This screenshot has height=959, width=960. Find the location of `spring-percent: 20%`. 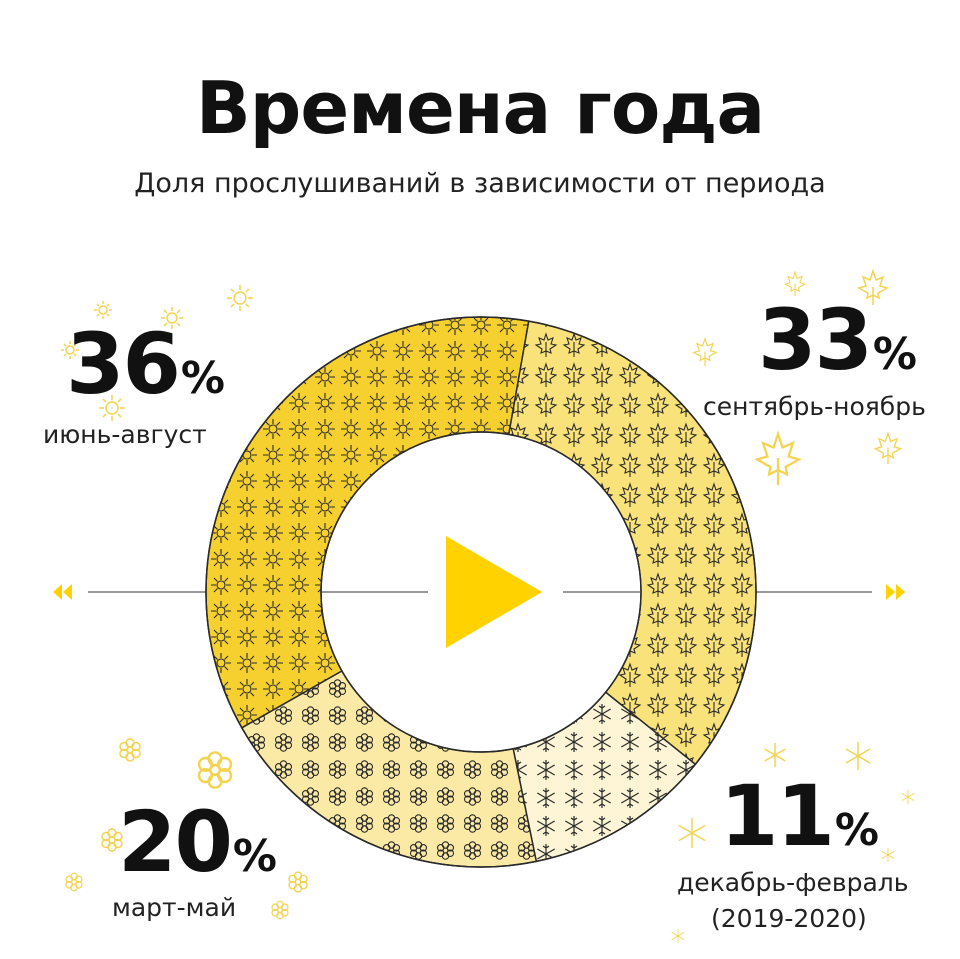

spring-percent: 20% is located at coordinates (197, 842).